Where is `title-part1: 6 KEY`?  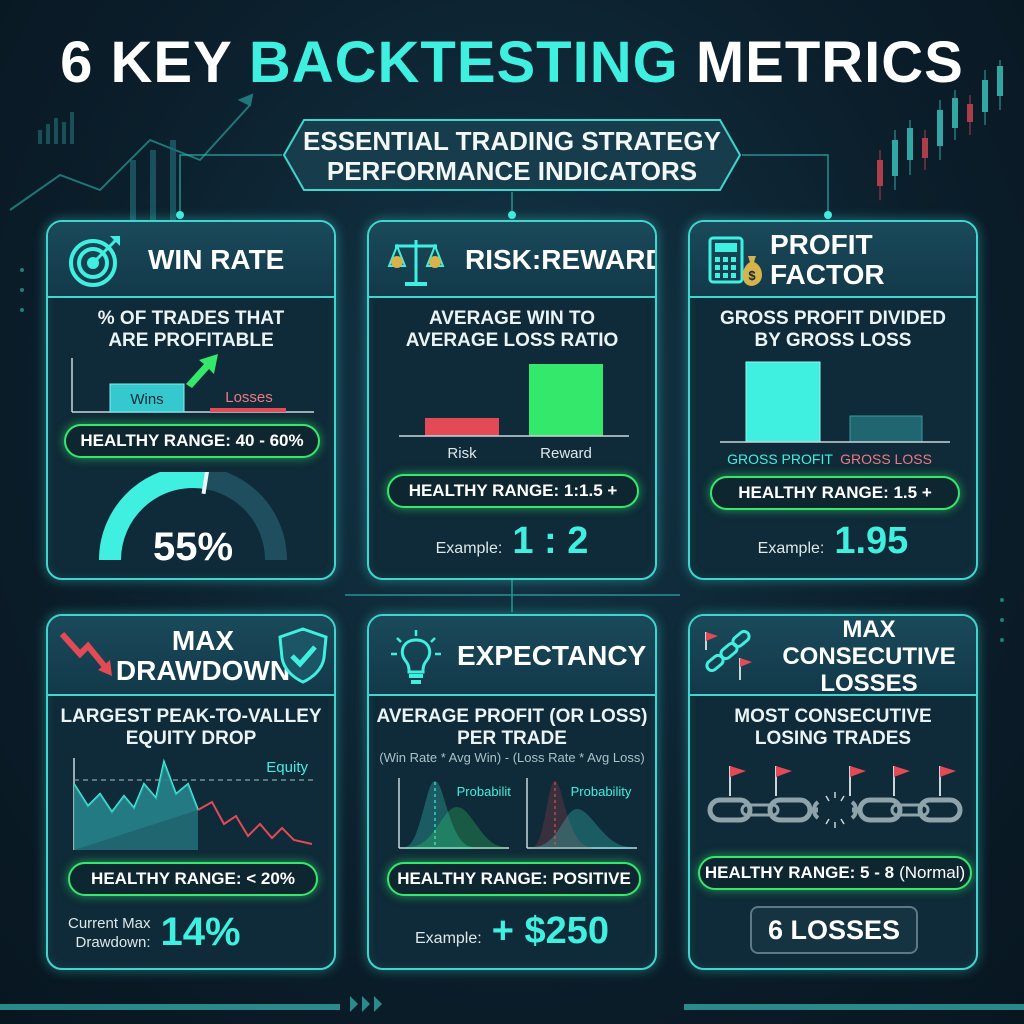 title-part1: 6 KEY is located at coordinates (146, 62).